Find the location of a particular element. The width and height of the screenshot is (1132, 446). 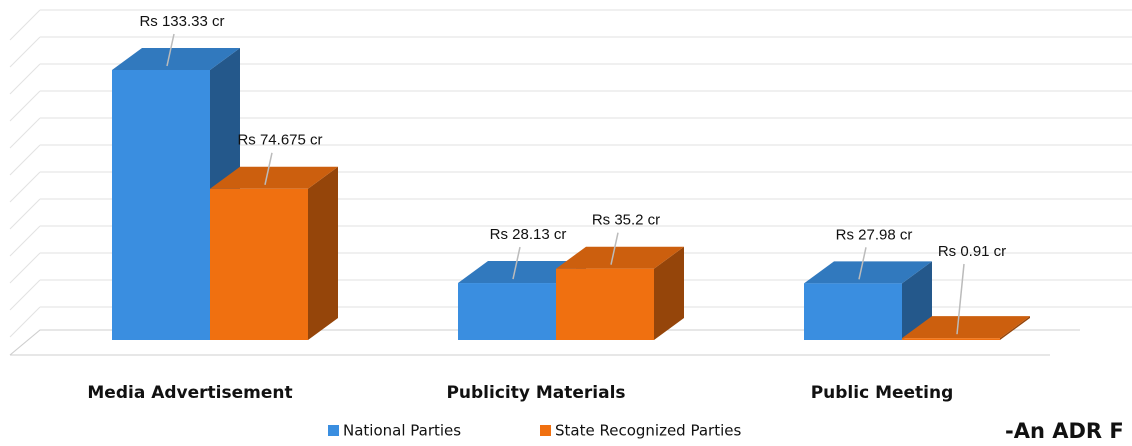

value-label: Rs 0.91 cr is located at coordinates (972, 251).